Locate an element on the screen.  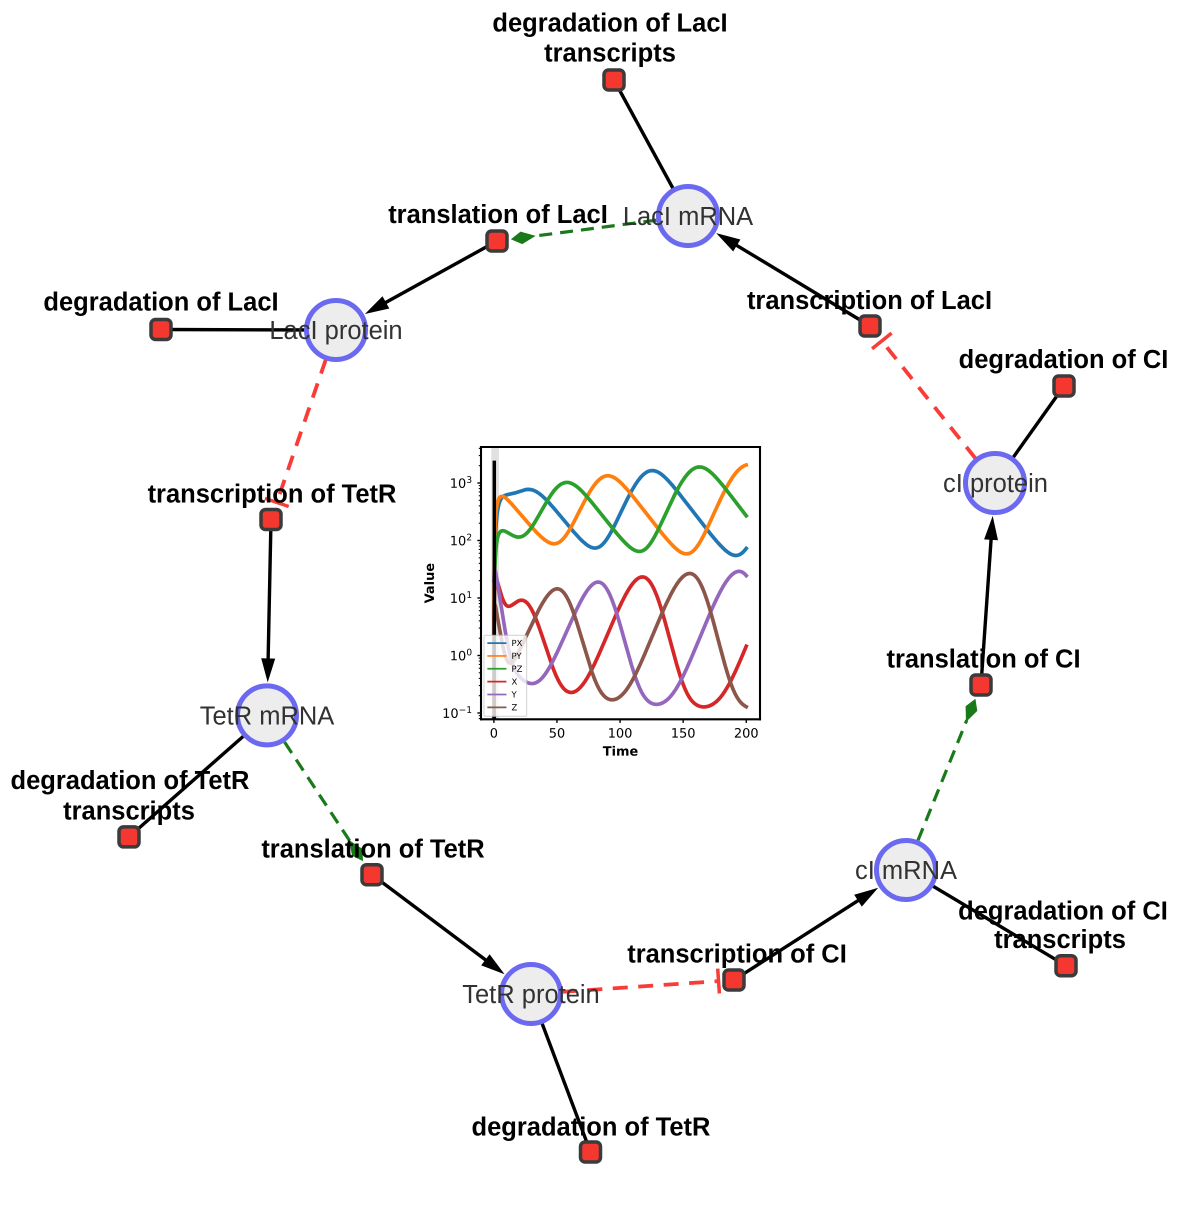
svg-text: transcription of CI is located at coordinates (737, 954).